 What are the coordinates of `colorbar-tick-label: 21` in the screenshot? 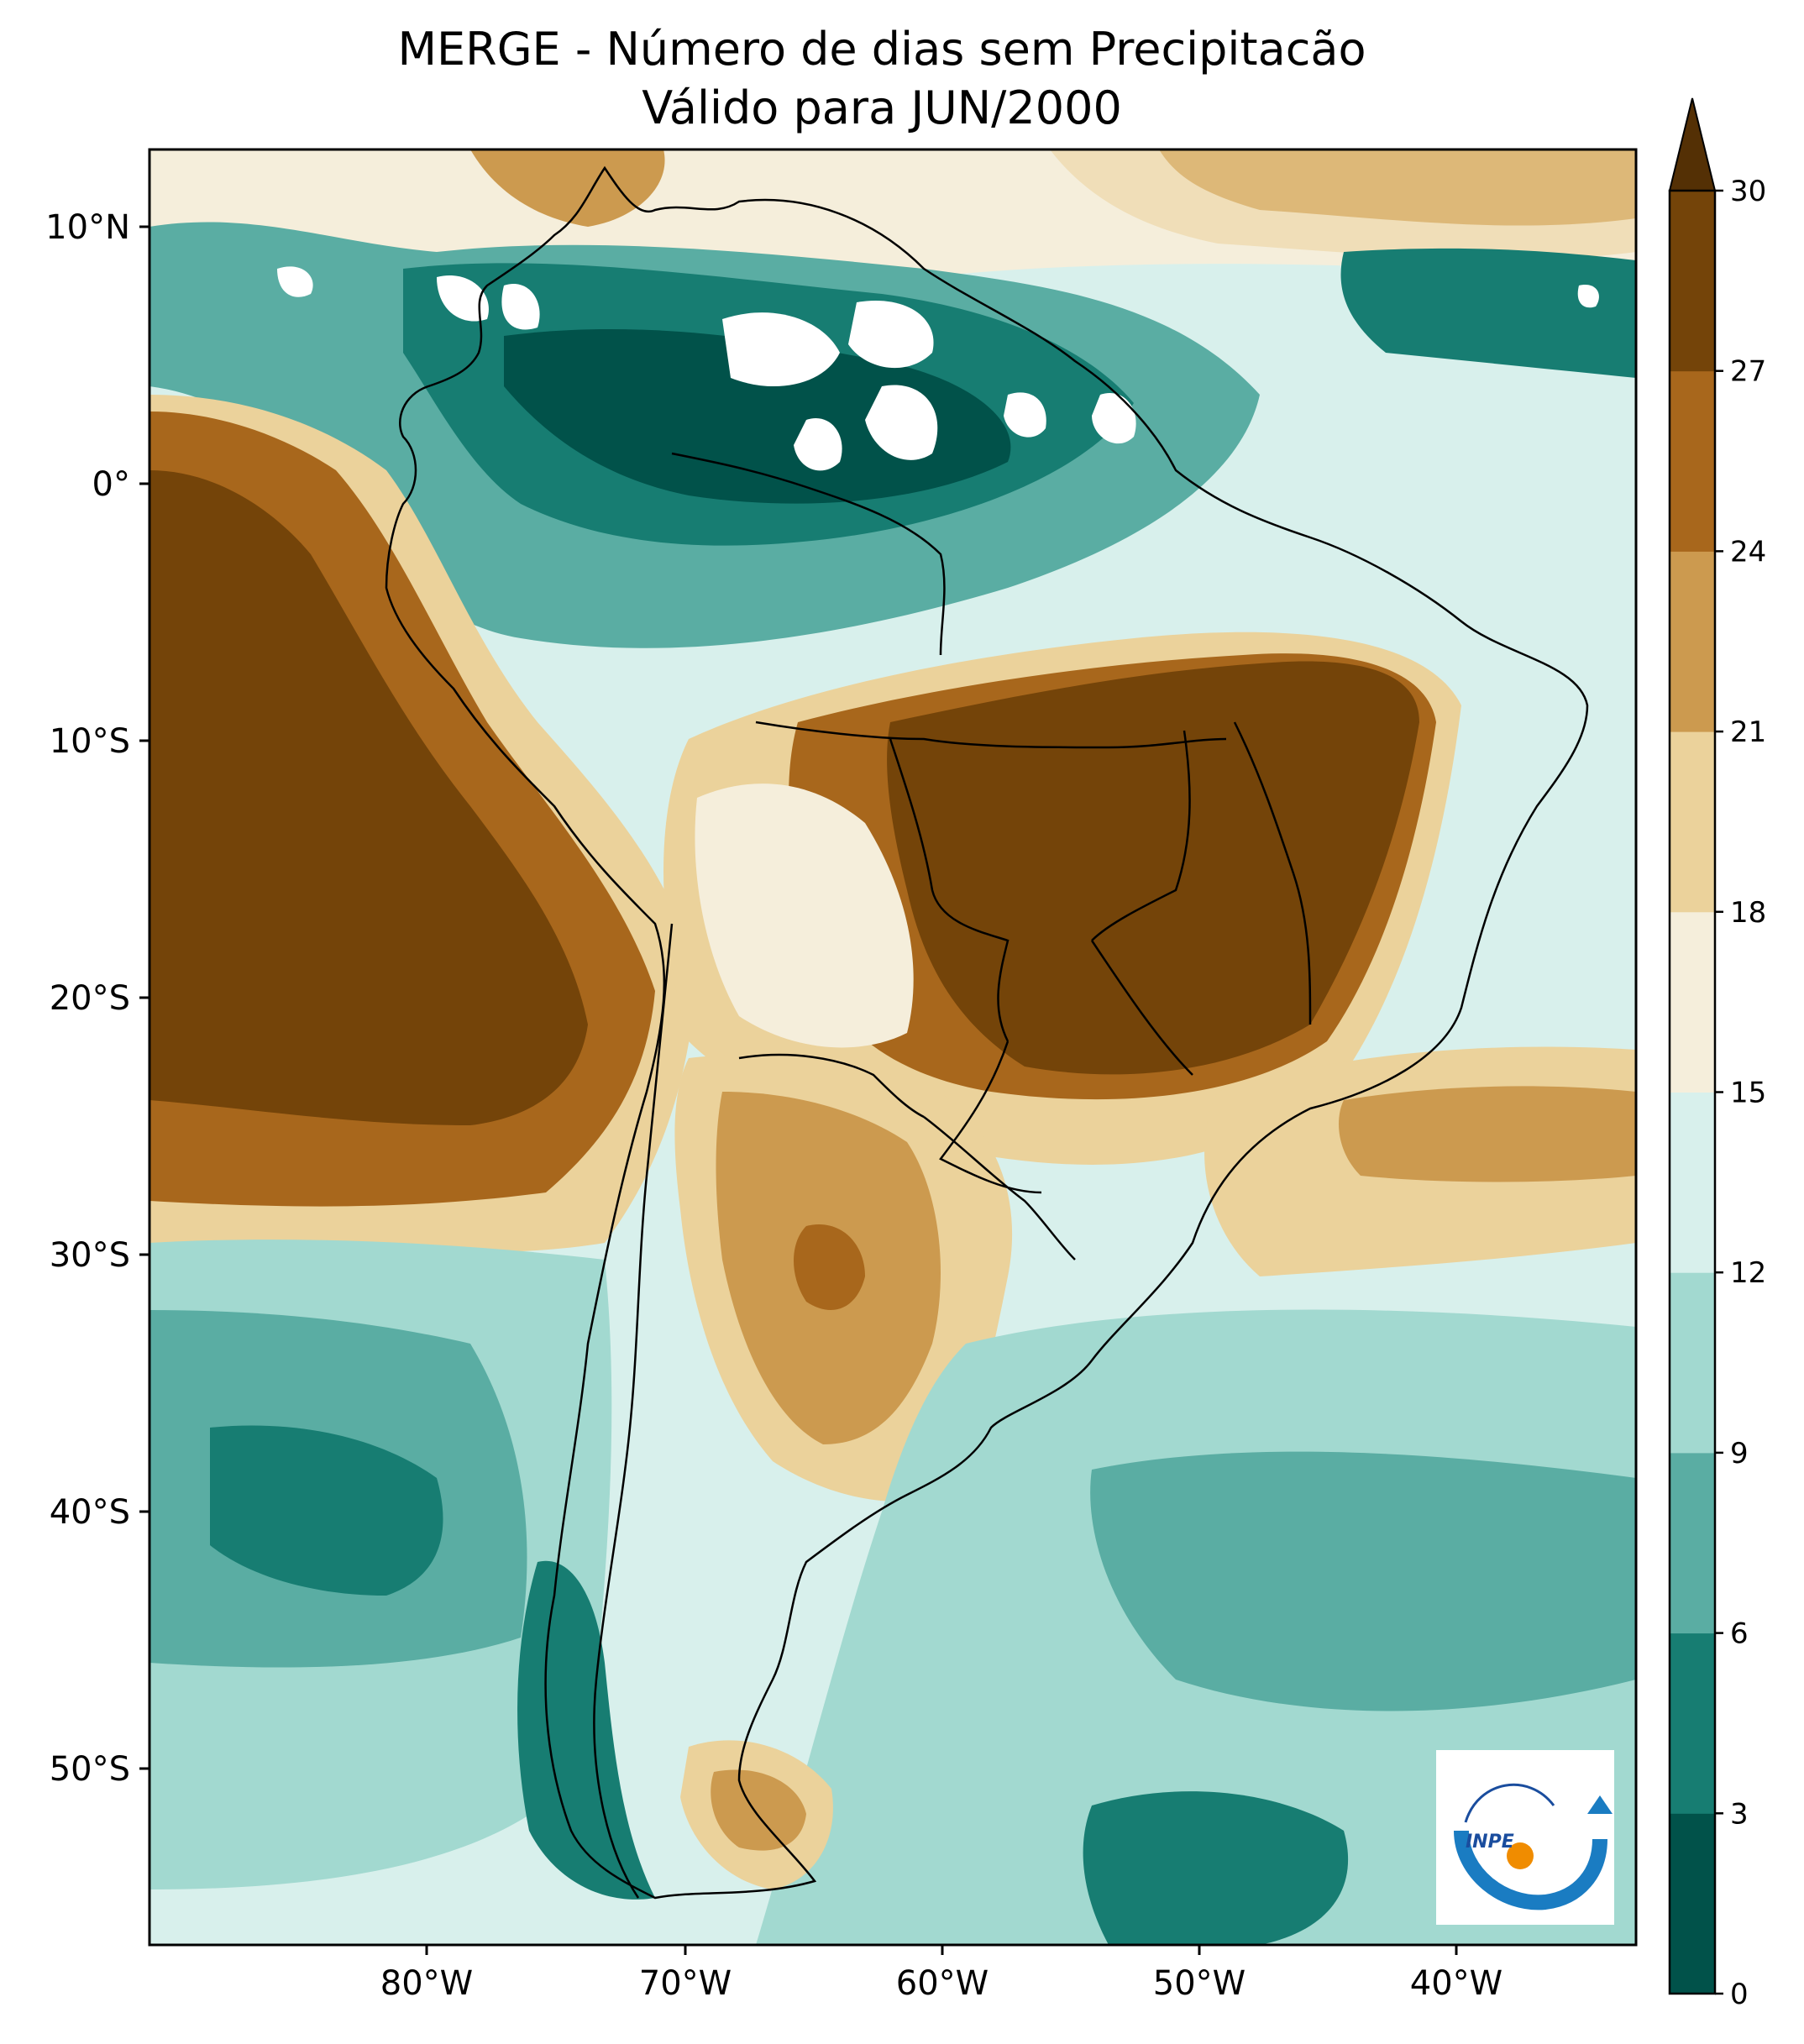 It's located at (1748, 732).